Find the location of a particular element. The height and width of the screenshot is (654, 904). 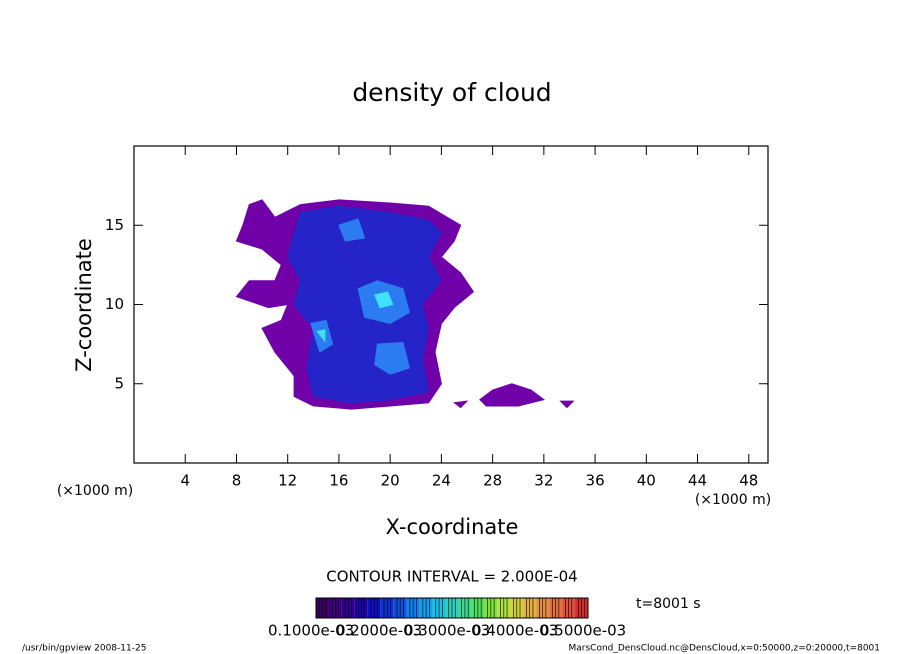

y-tick-label: 10 is located at coordinates (114, 304).